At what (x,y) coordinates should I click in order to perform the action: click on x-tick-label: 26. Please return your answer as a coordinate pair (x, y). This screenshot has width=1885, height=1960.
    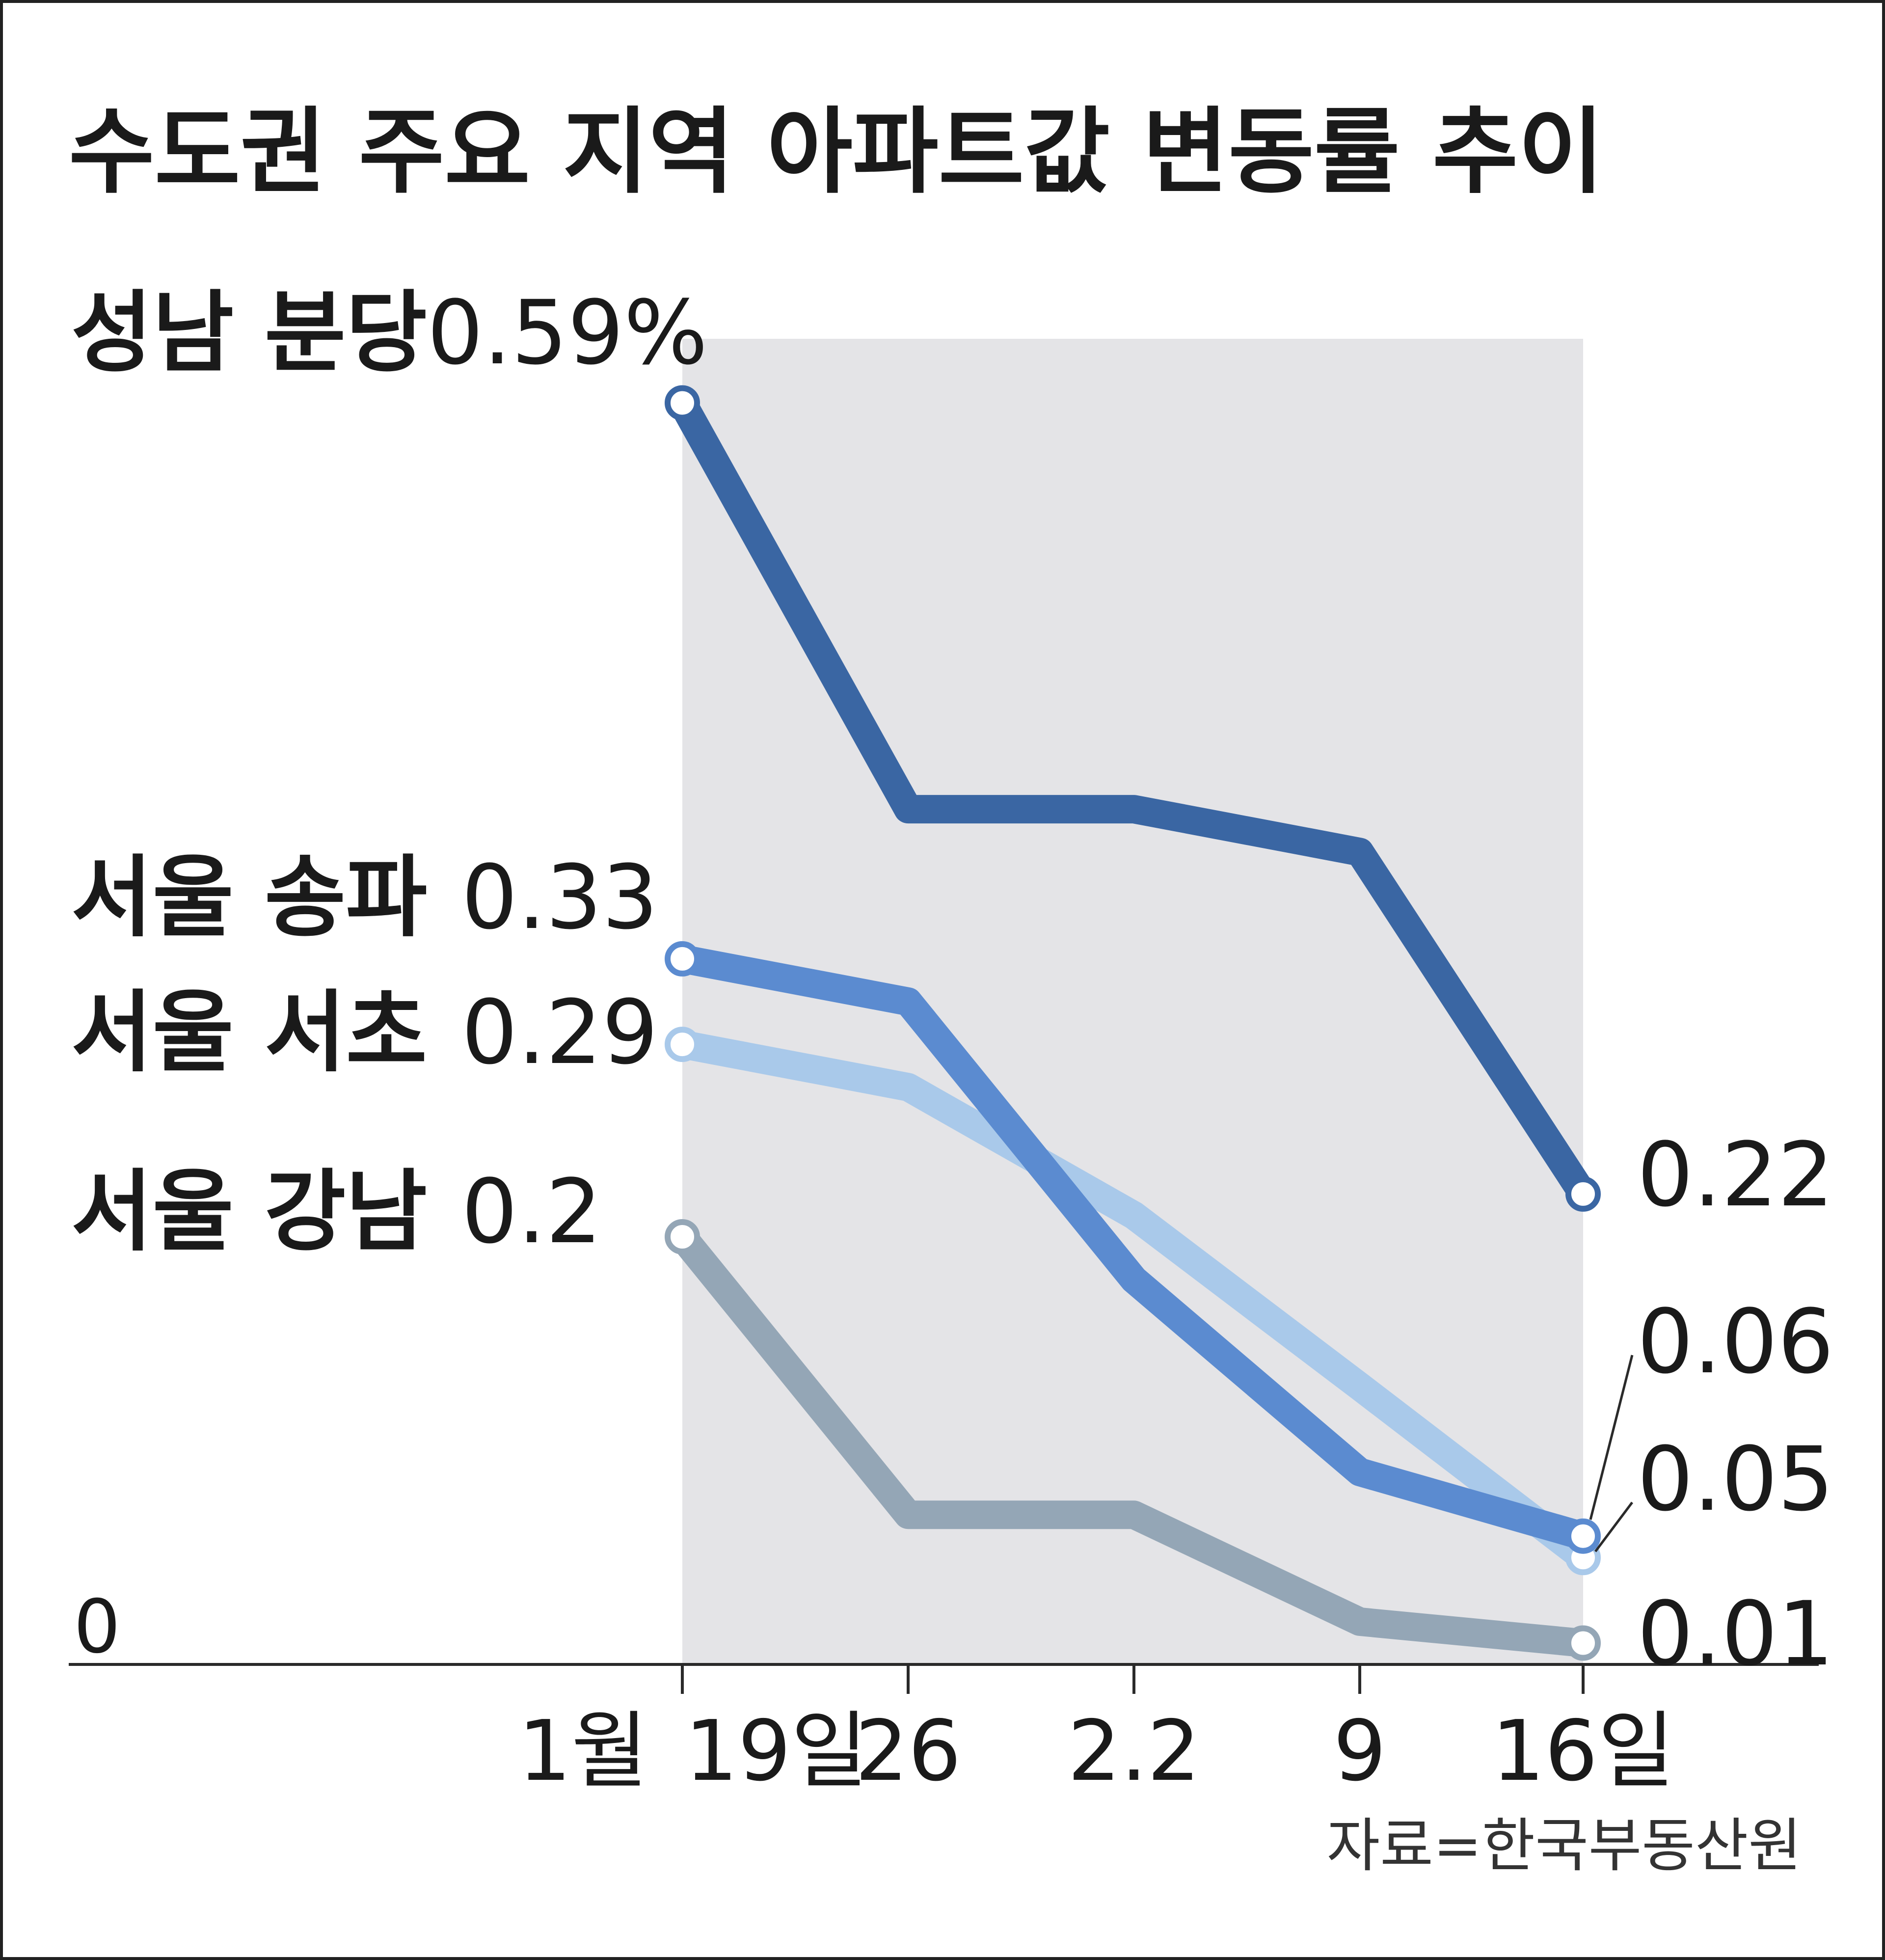
    Looking at the image, I should click on (908, 1751).